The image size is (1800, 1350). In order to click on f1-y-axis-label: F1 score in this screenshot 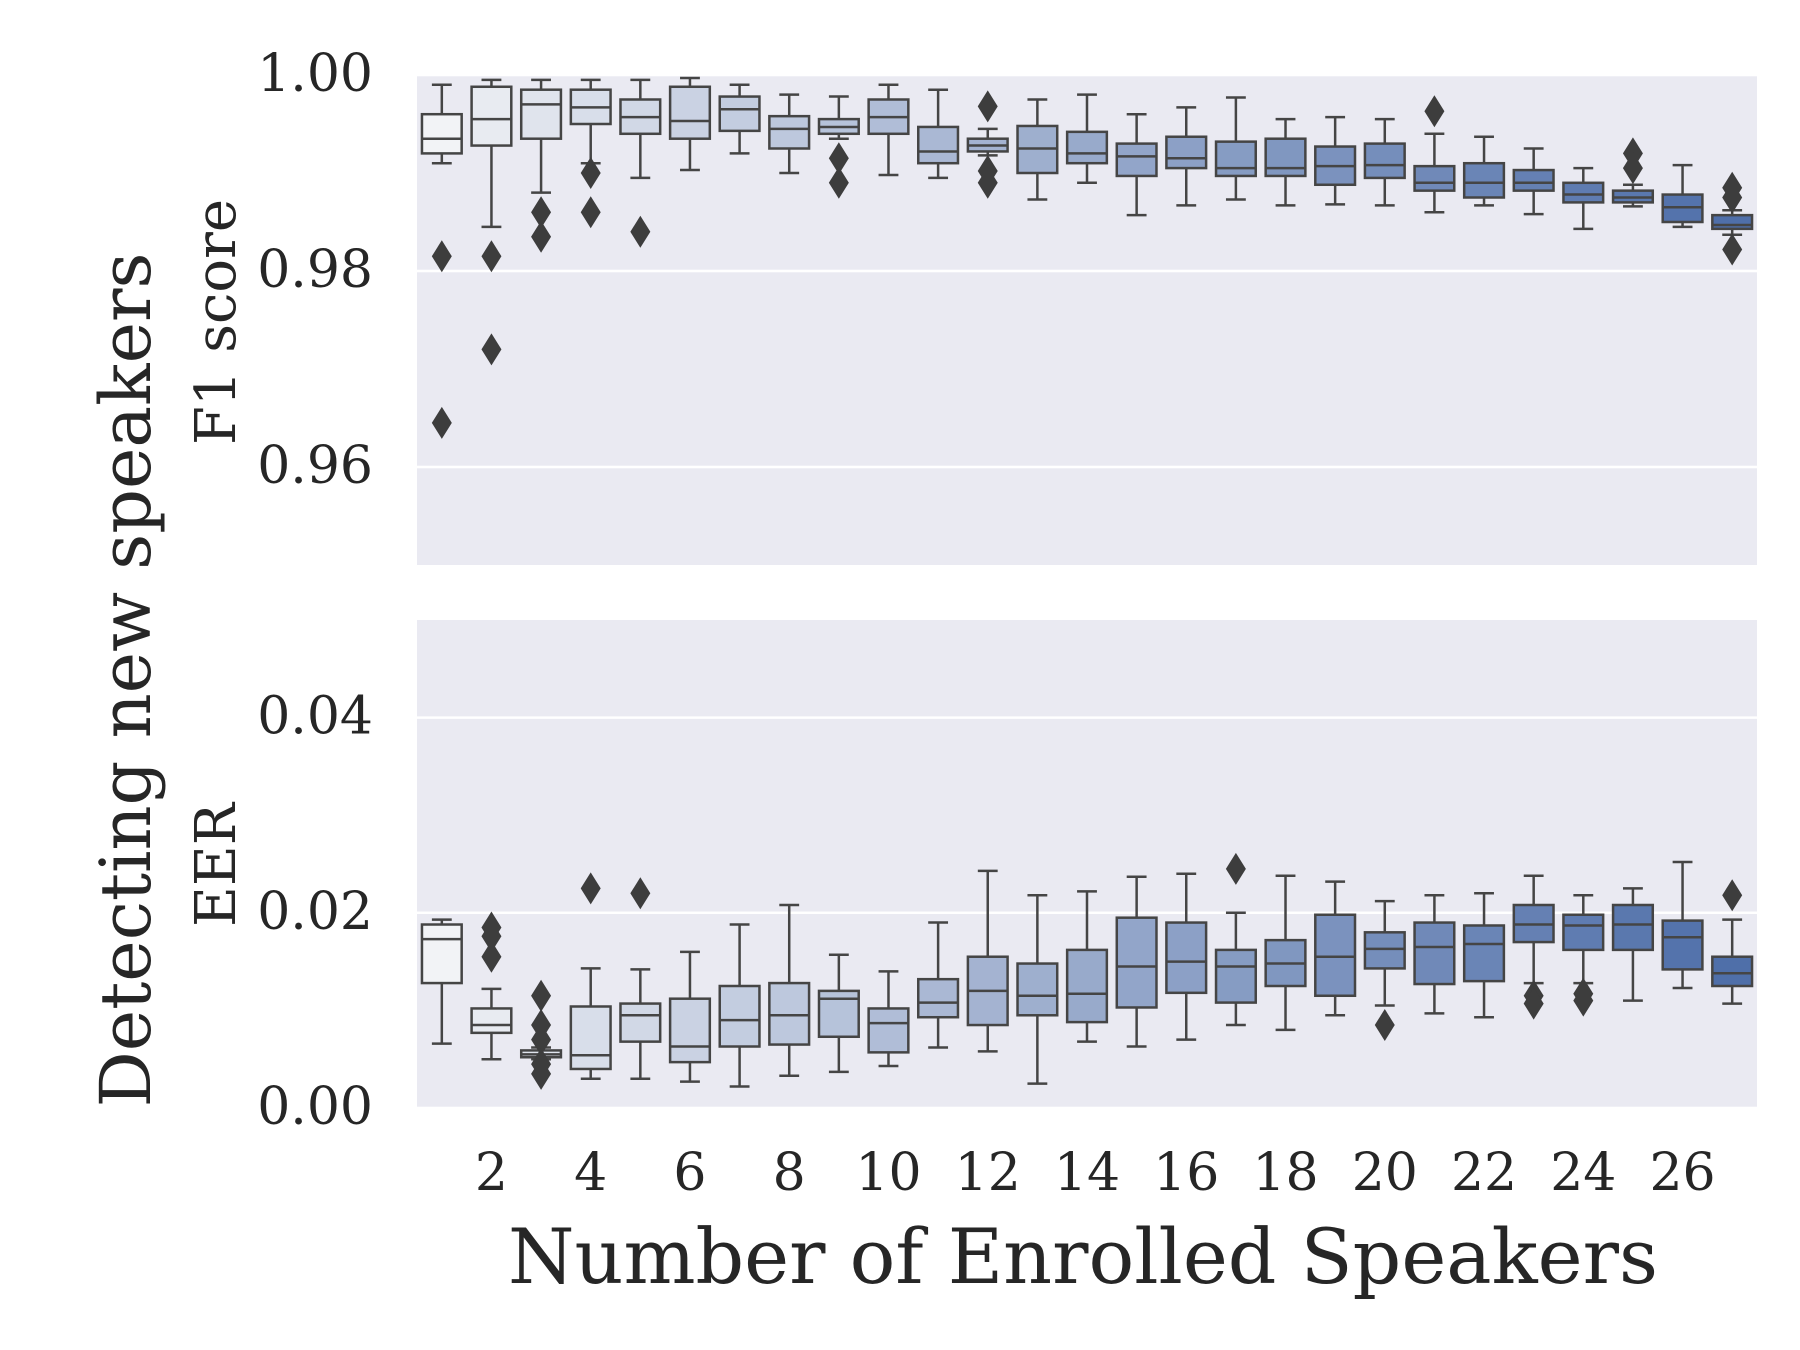, I will do `click(216, 322)`.